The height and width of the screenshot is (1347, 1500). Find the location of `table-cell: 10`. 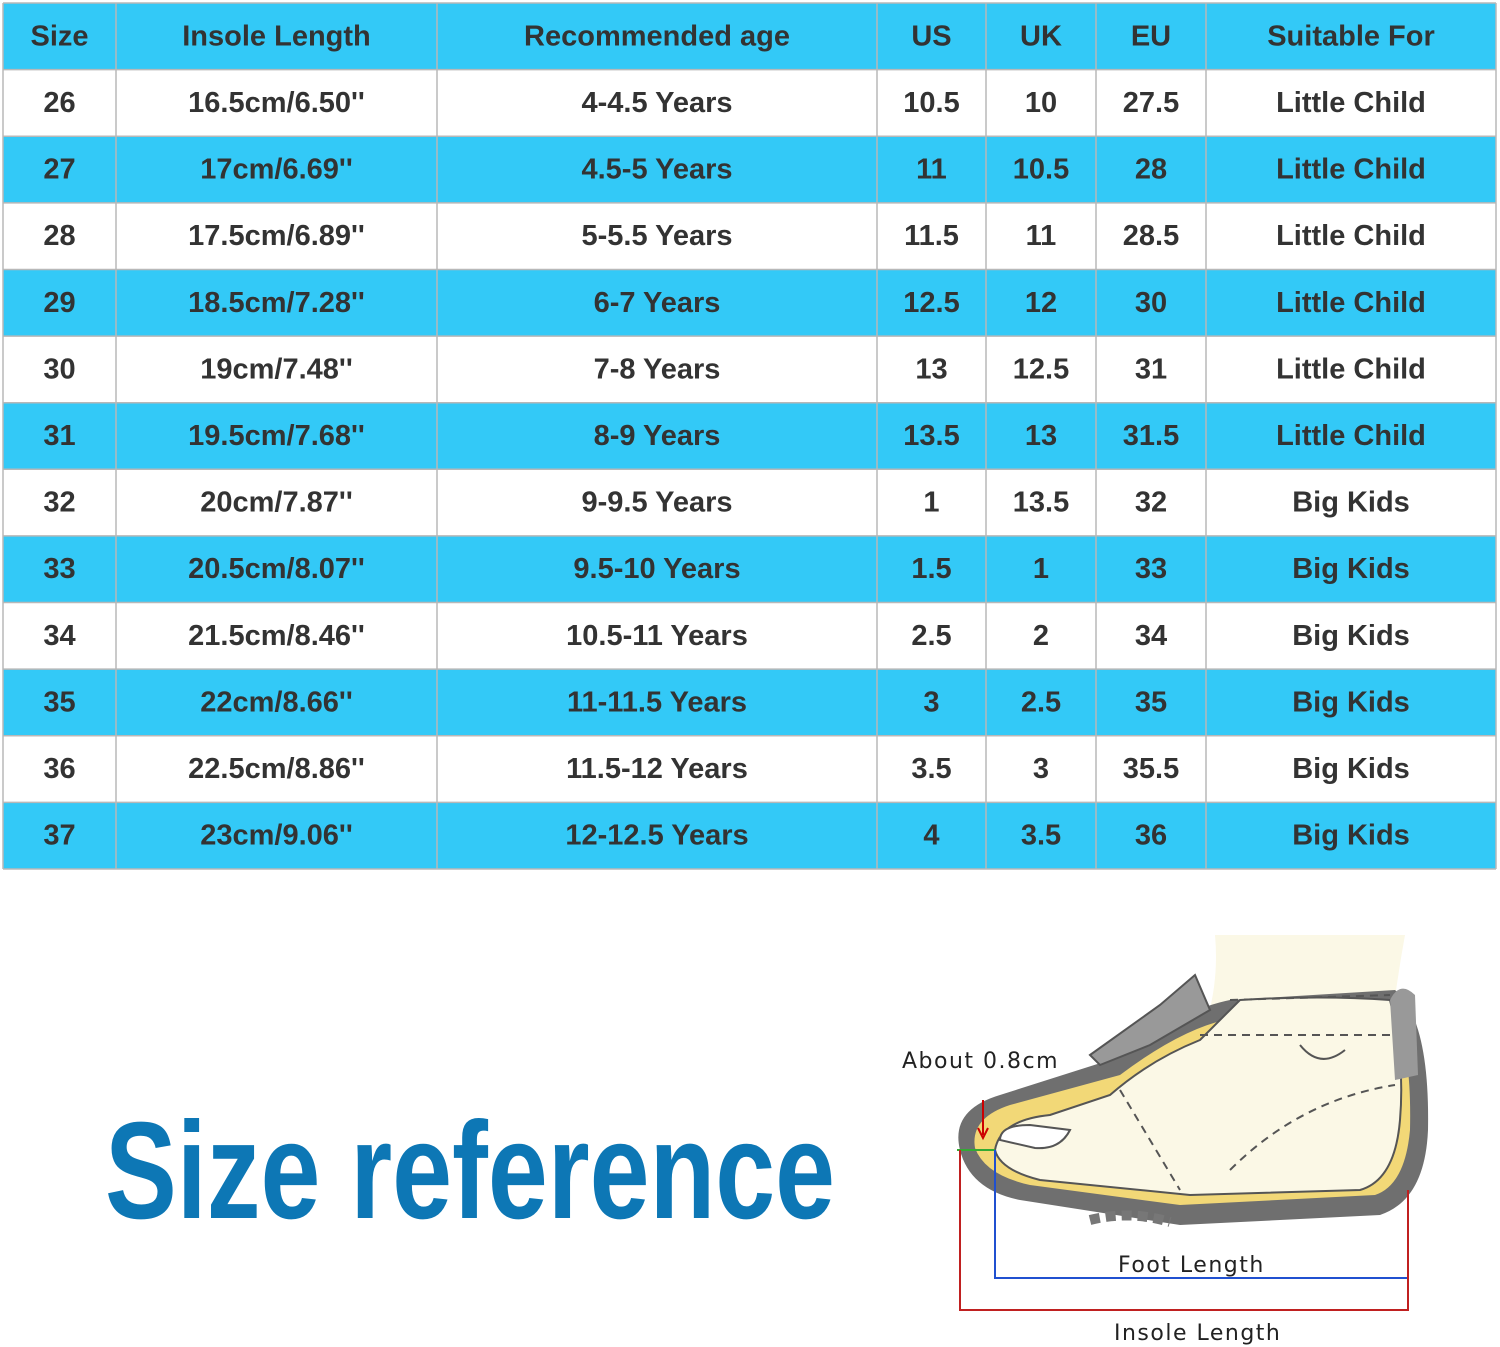

table-cell: 10 is located at coordinates (1041, 103).